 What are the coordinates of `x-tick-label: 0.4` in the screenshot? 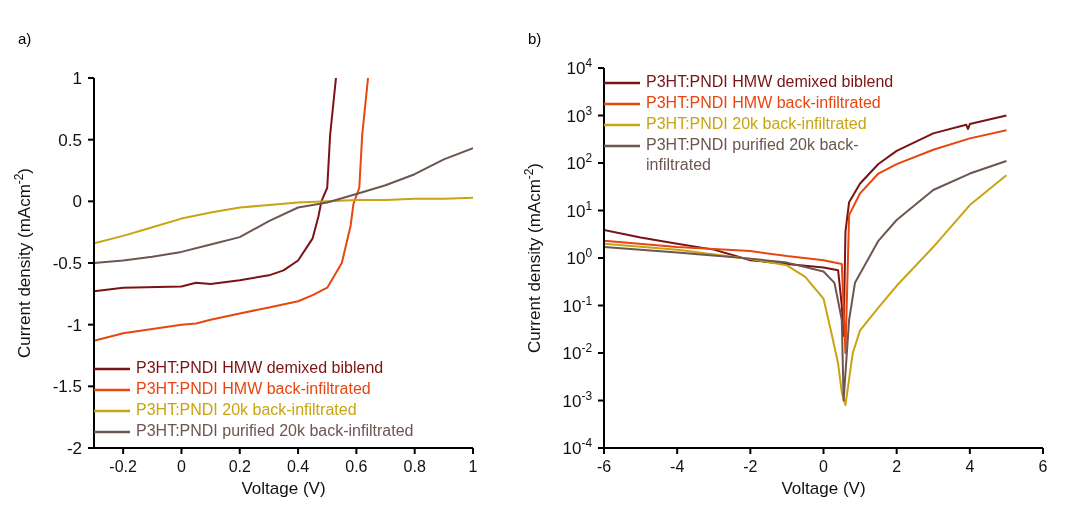 It's located at (298, 466).